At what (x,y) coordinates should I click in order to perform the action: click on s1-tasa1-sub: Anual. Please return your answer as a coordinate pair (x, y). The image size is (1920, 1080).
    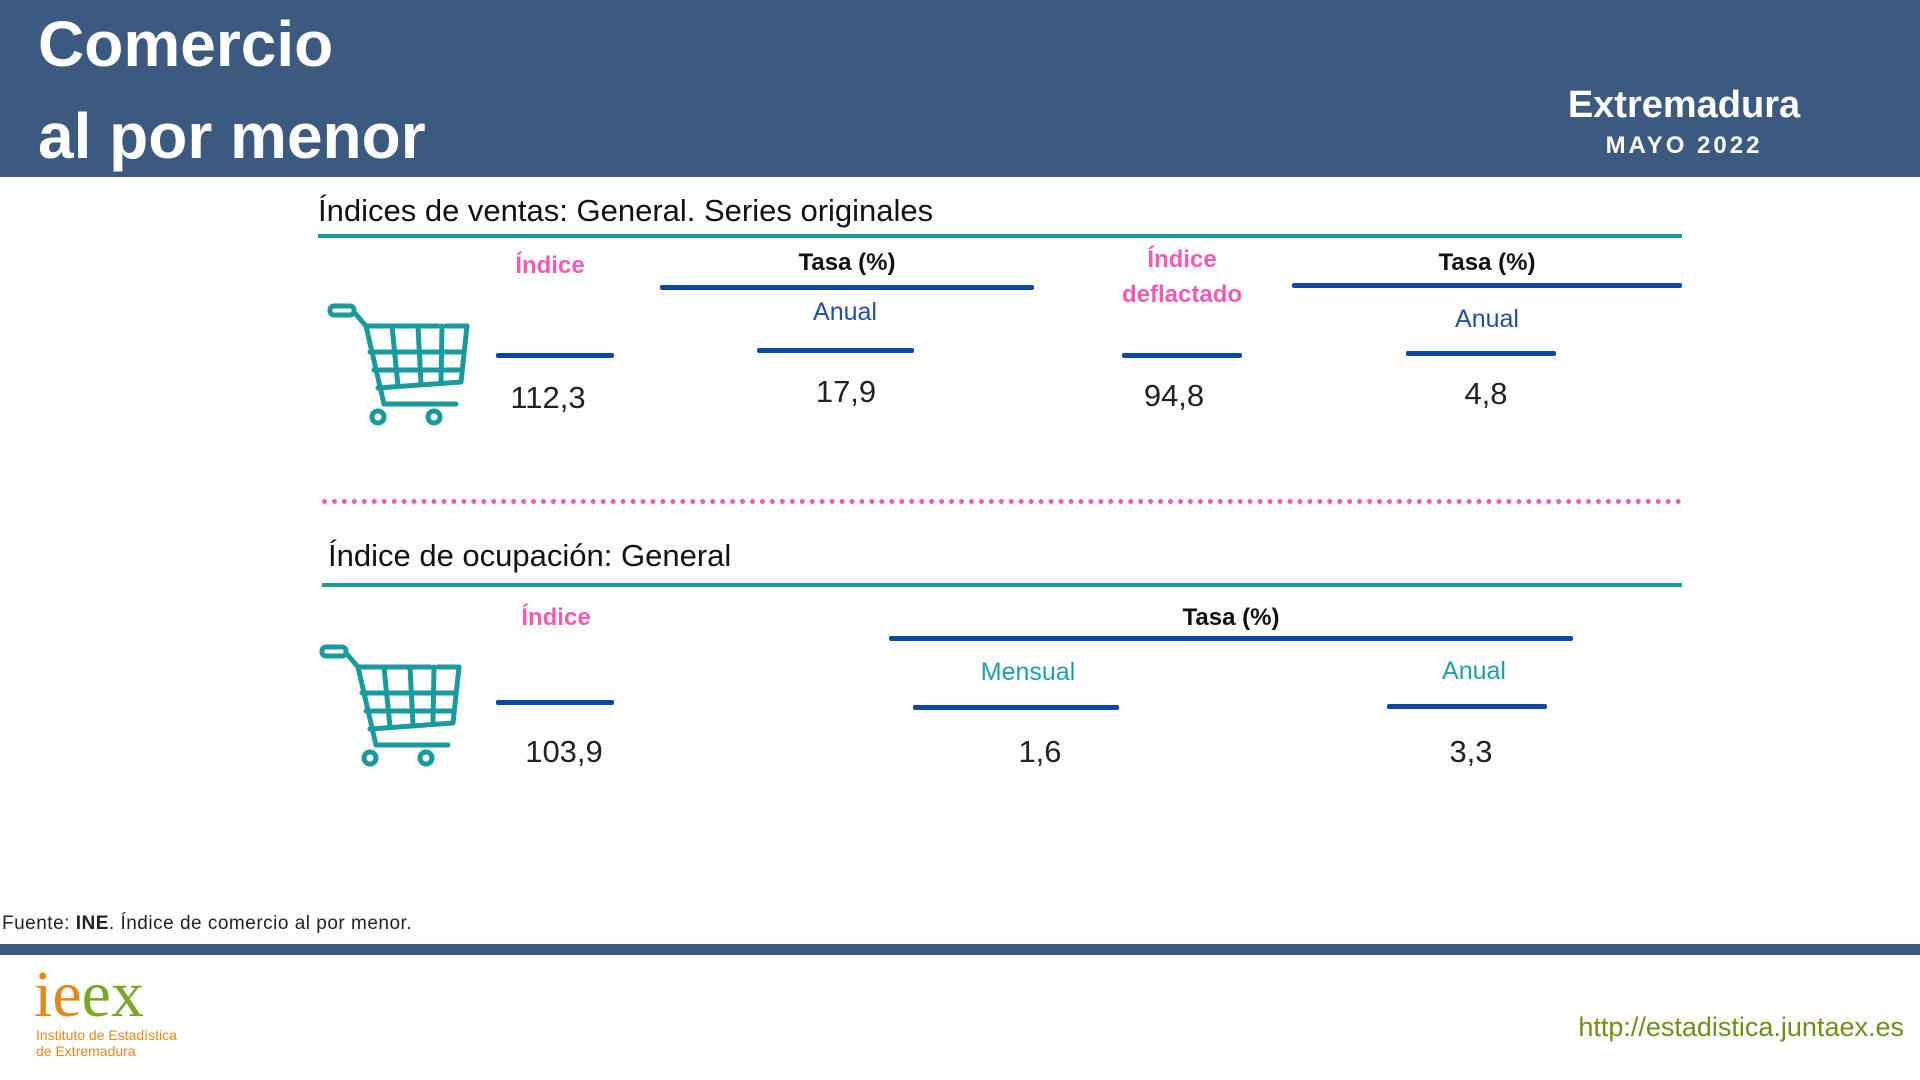
    Looking at the image, I should click on (845, 312).